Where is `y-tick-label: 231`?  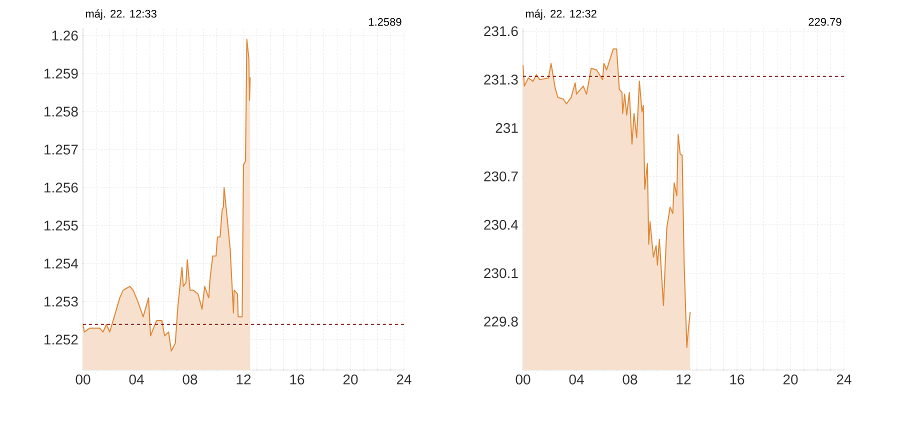 y-tick-label: 231 is located at coordinates (507, 128).